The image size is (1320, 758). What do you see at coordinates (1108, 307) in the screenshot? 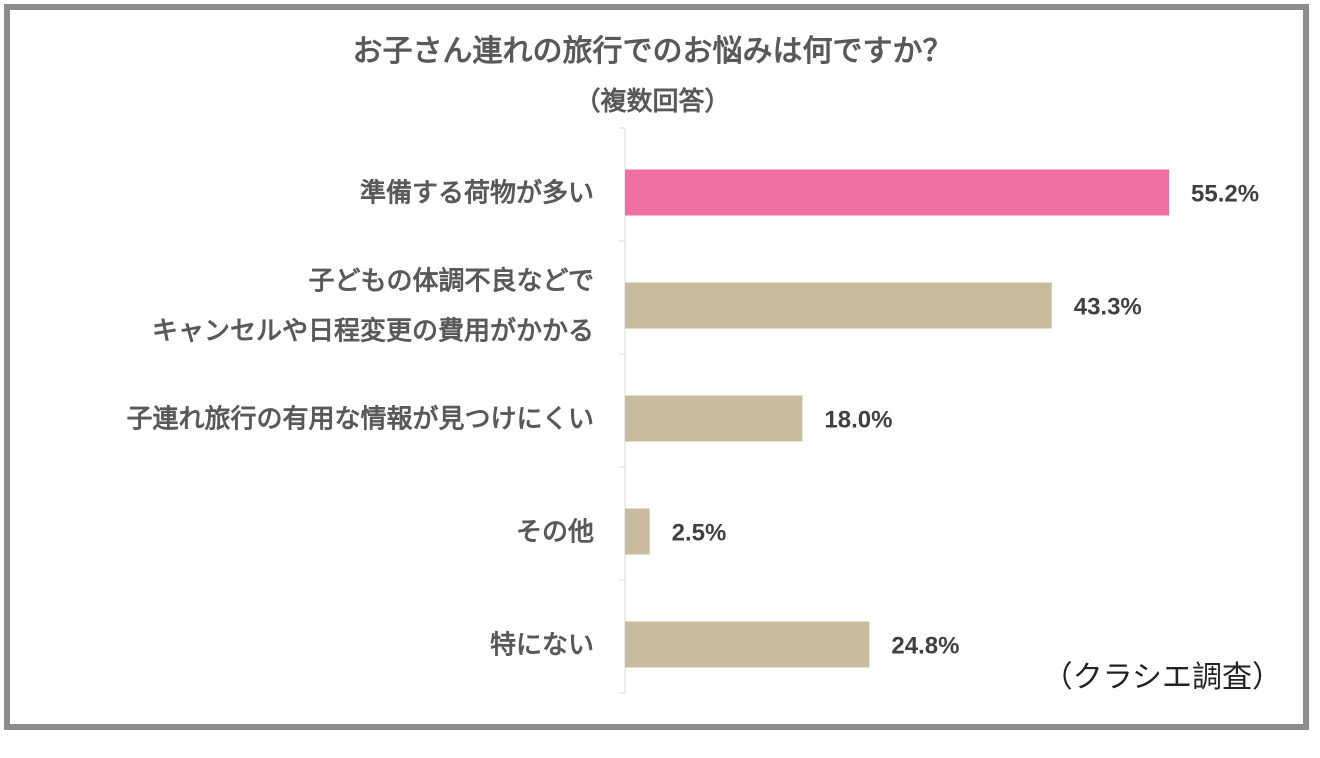
I see `data-label: 43.3%` at bounding box center [1108, 307].